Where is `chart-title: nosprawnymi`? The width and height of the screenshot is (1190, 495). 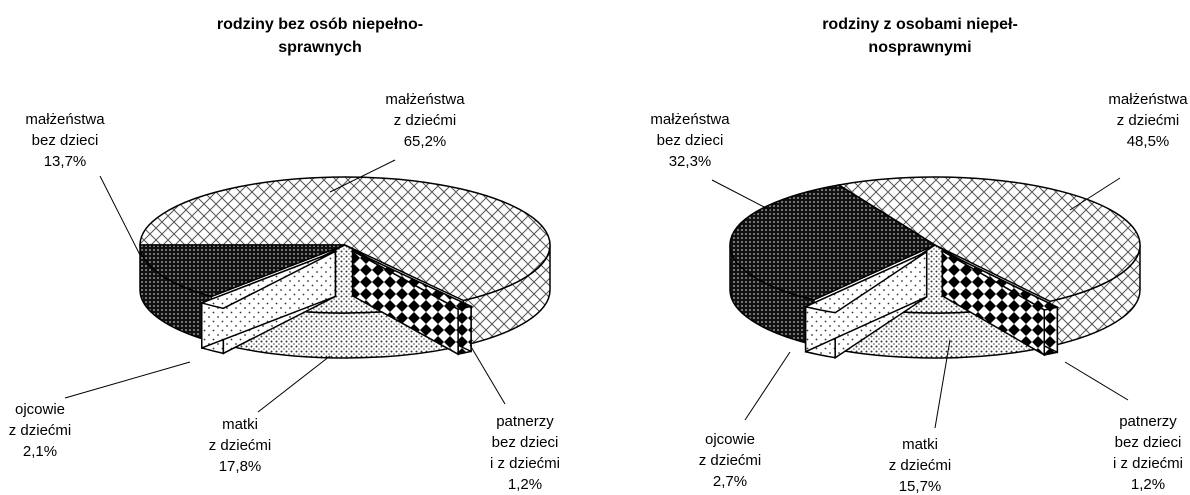
chart-title: nosprawnymi is located at coordinates (919, 47).